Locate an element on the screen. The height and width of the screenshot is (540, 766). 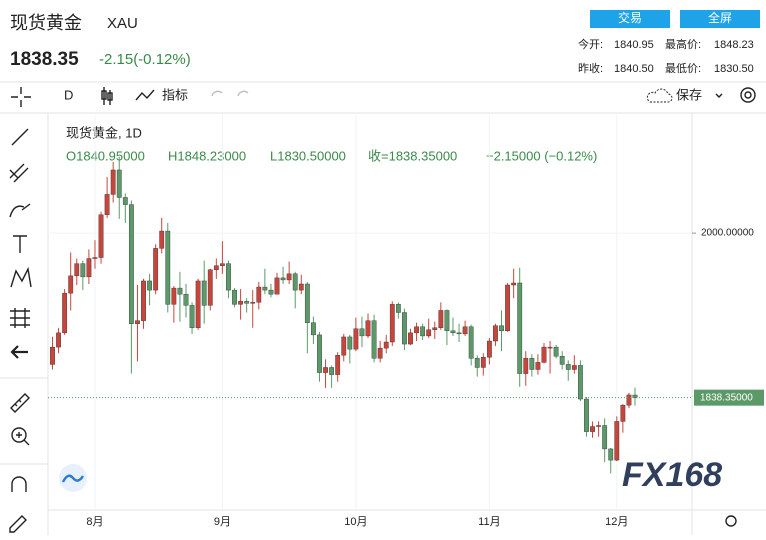
stat-value: 1840.95 is located at coordinates (634, 45).